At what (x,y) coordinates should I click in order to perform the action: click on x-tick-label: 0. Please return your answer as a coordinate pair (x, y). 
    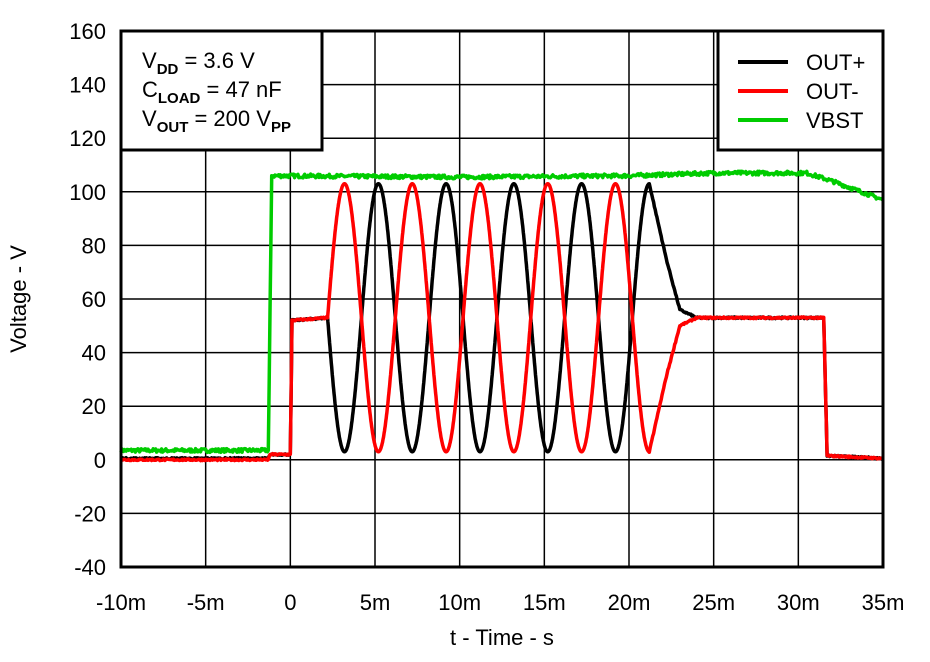
    Looking at the image, I should click on (290, 602).